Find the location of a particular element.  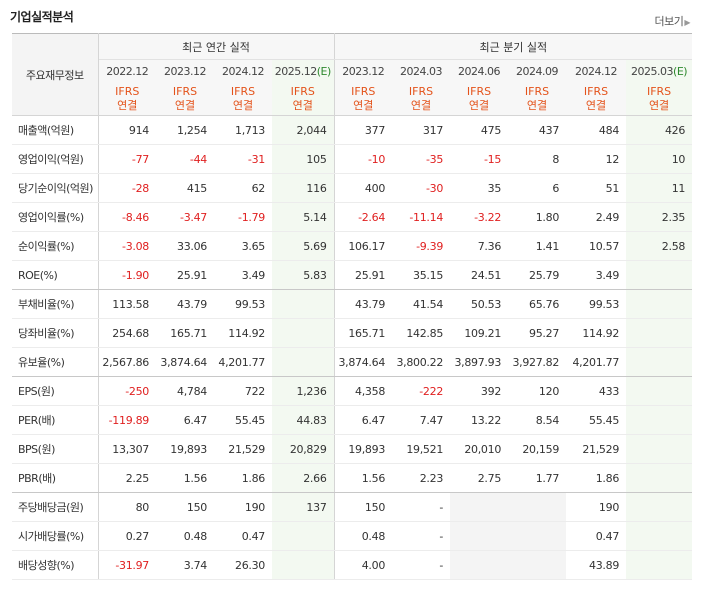

table-cell: 2.58 is located at coordinates (659, 246).